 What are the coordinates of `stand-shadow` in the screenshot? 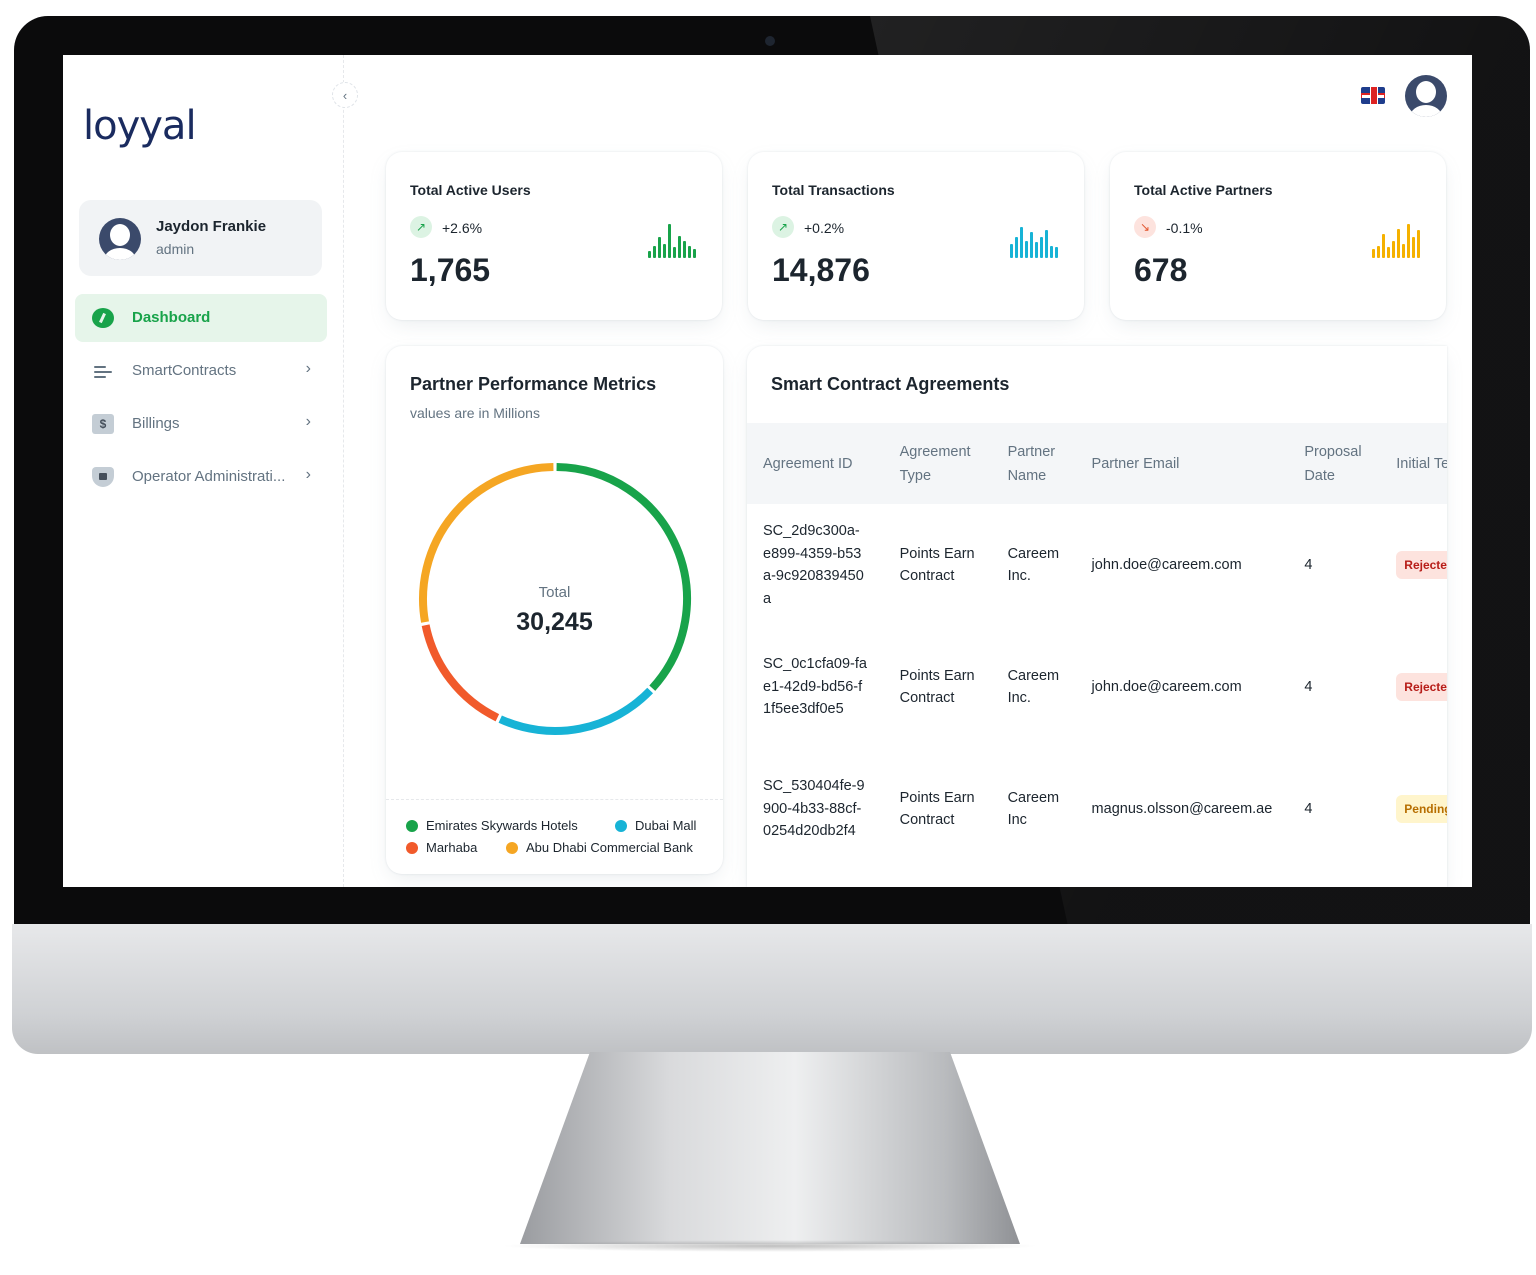 It's located at (770, 1246).